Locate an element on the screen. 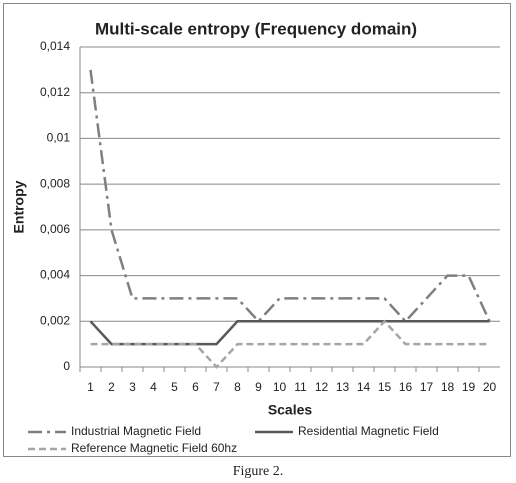 Image resolution: width=516 pixels, height=483 pixels. chart-title: Multi-scale entropy (Frequency domain) is located at coordinates (256, 28).